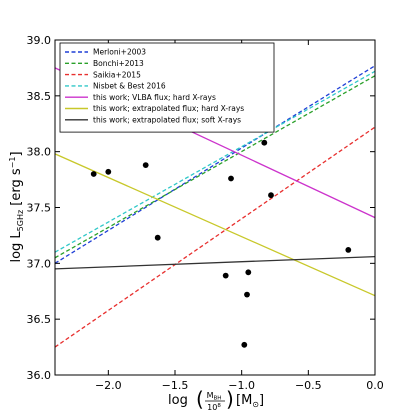 This screenshot has height=415, width=415. What do you see at coordinates (214, 396) in the screenshot?
I see `x-axis-fraction-numerator: MBH` at bounding box center [214, 396].